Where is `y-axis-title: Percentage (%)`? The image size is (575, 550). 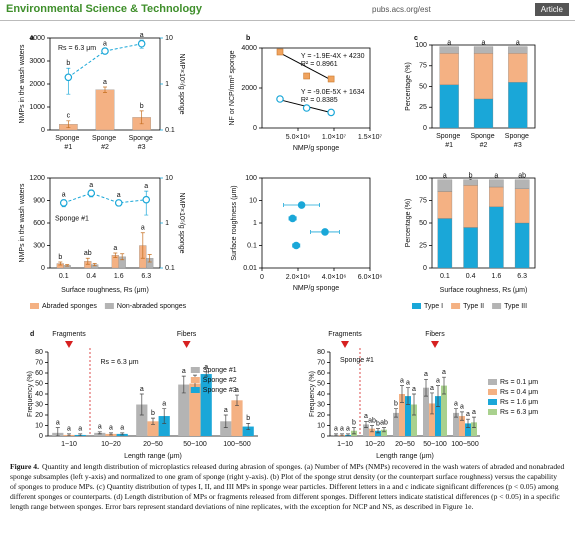 y-axis-title: Percentage (%) is located at coordinates (408, 223).